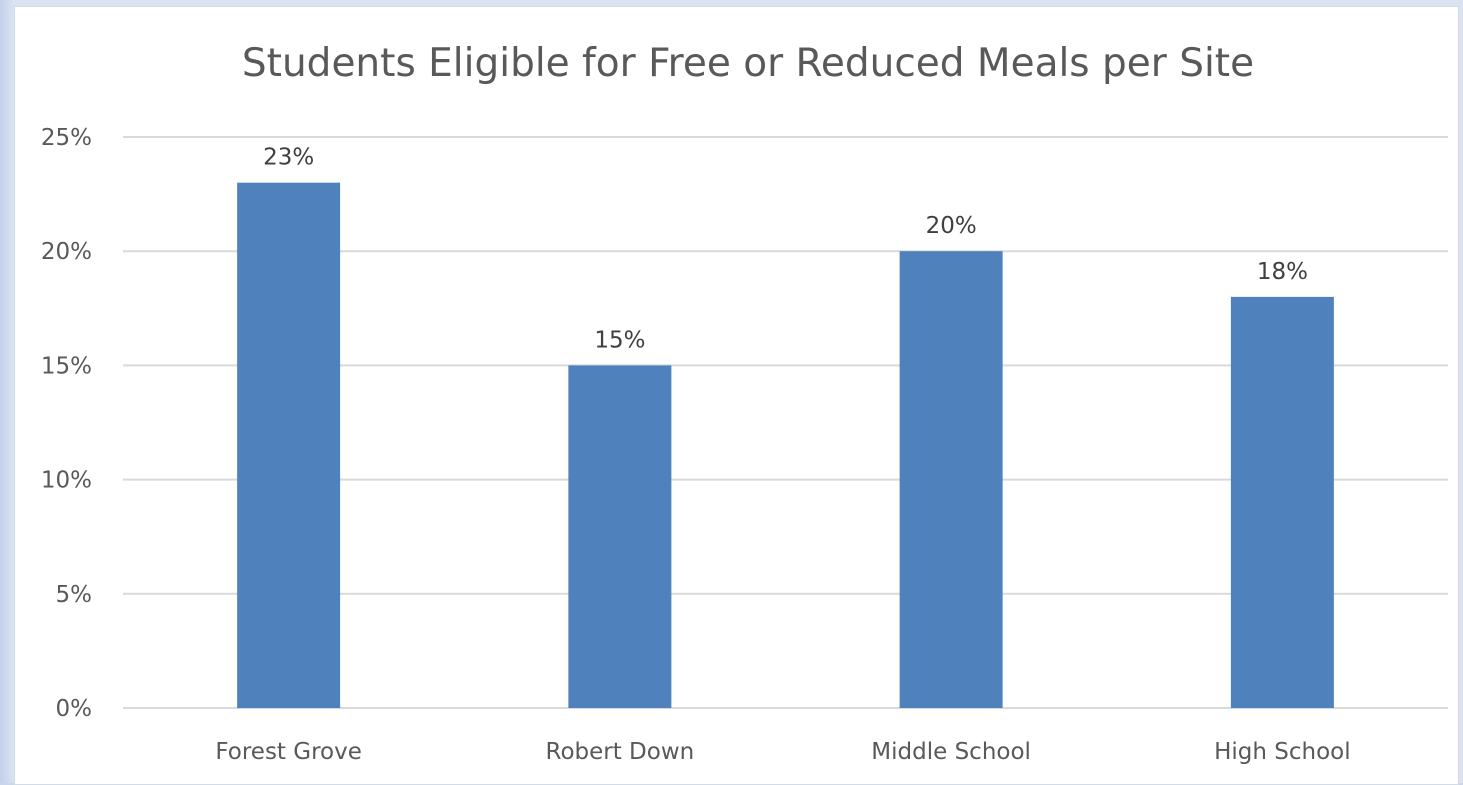 This screenshot has height=785, width=1463. I want to click on x-category-label: Forest Grove, so click(288, 752).